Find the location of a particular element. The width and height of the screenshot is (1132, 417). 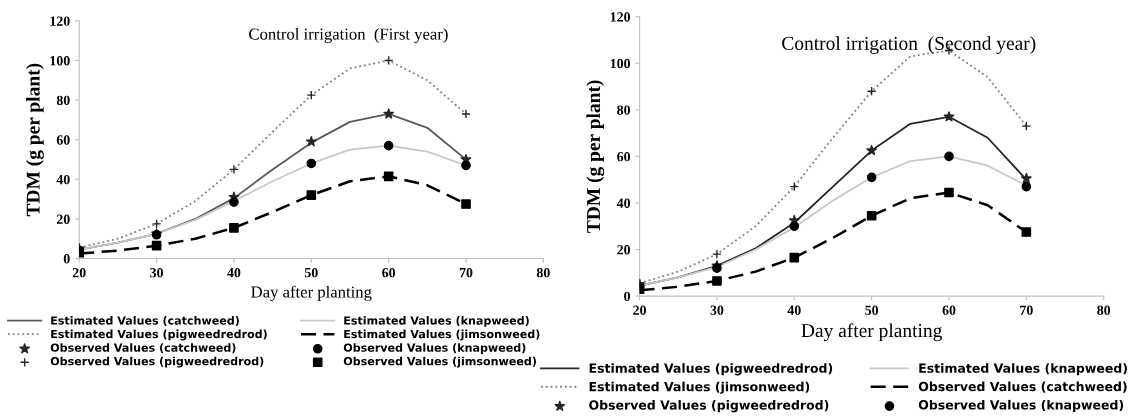

legend-label: Estimated Values (catchweed) is located at coordinates (145, 321).